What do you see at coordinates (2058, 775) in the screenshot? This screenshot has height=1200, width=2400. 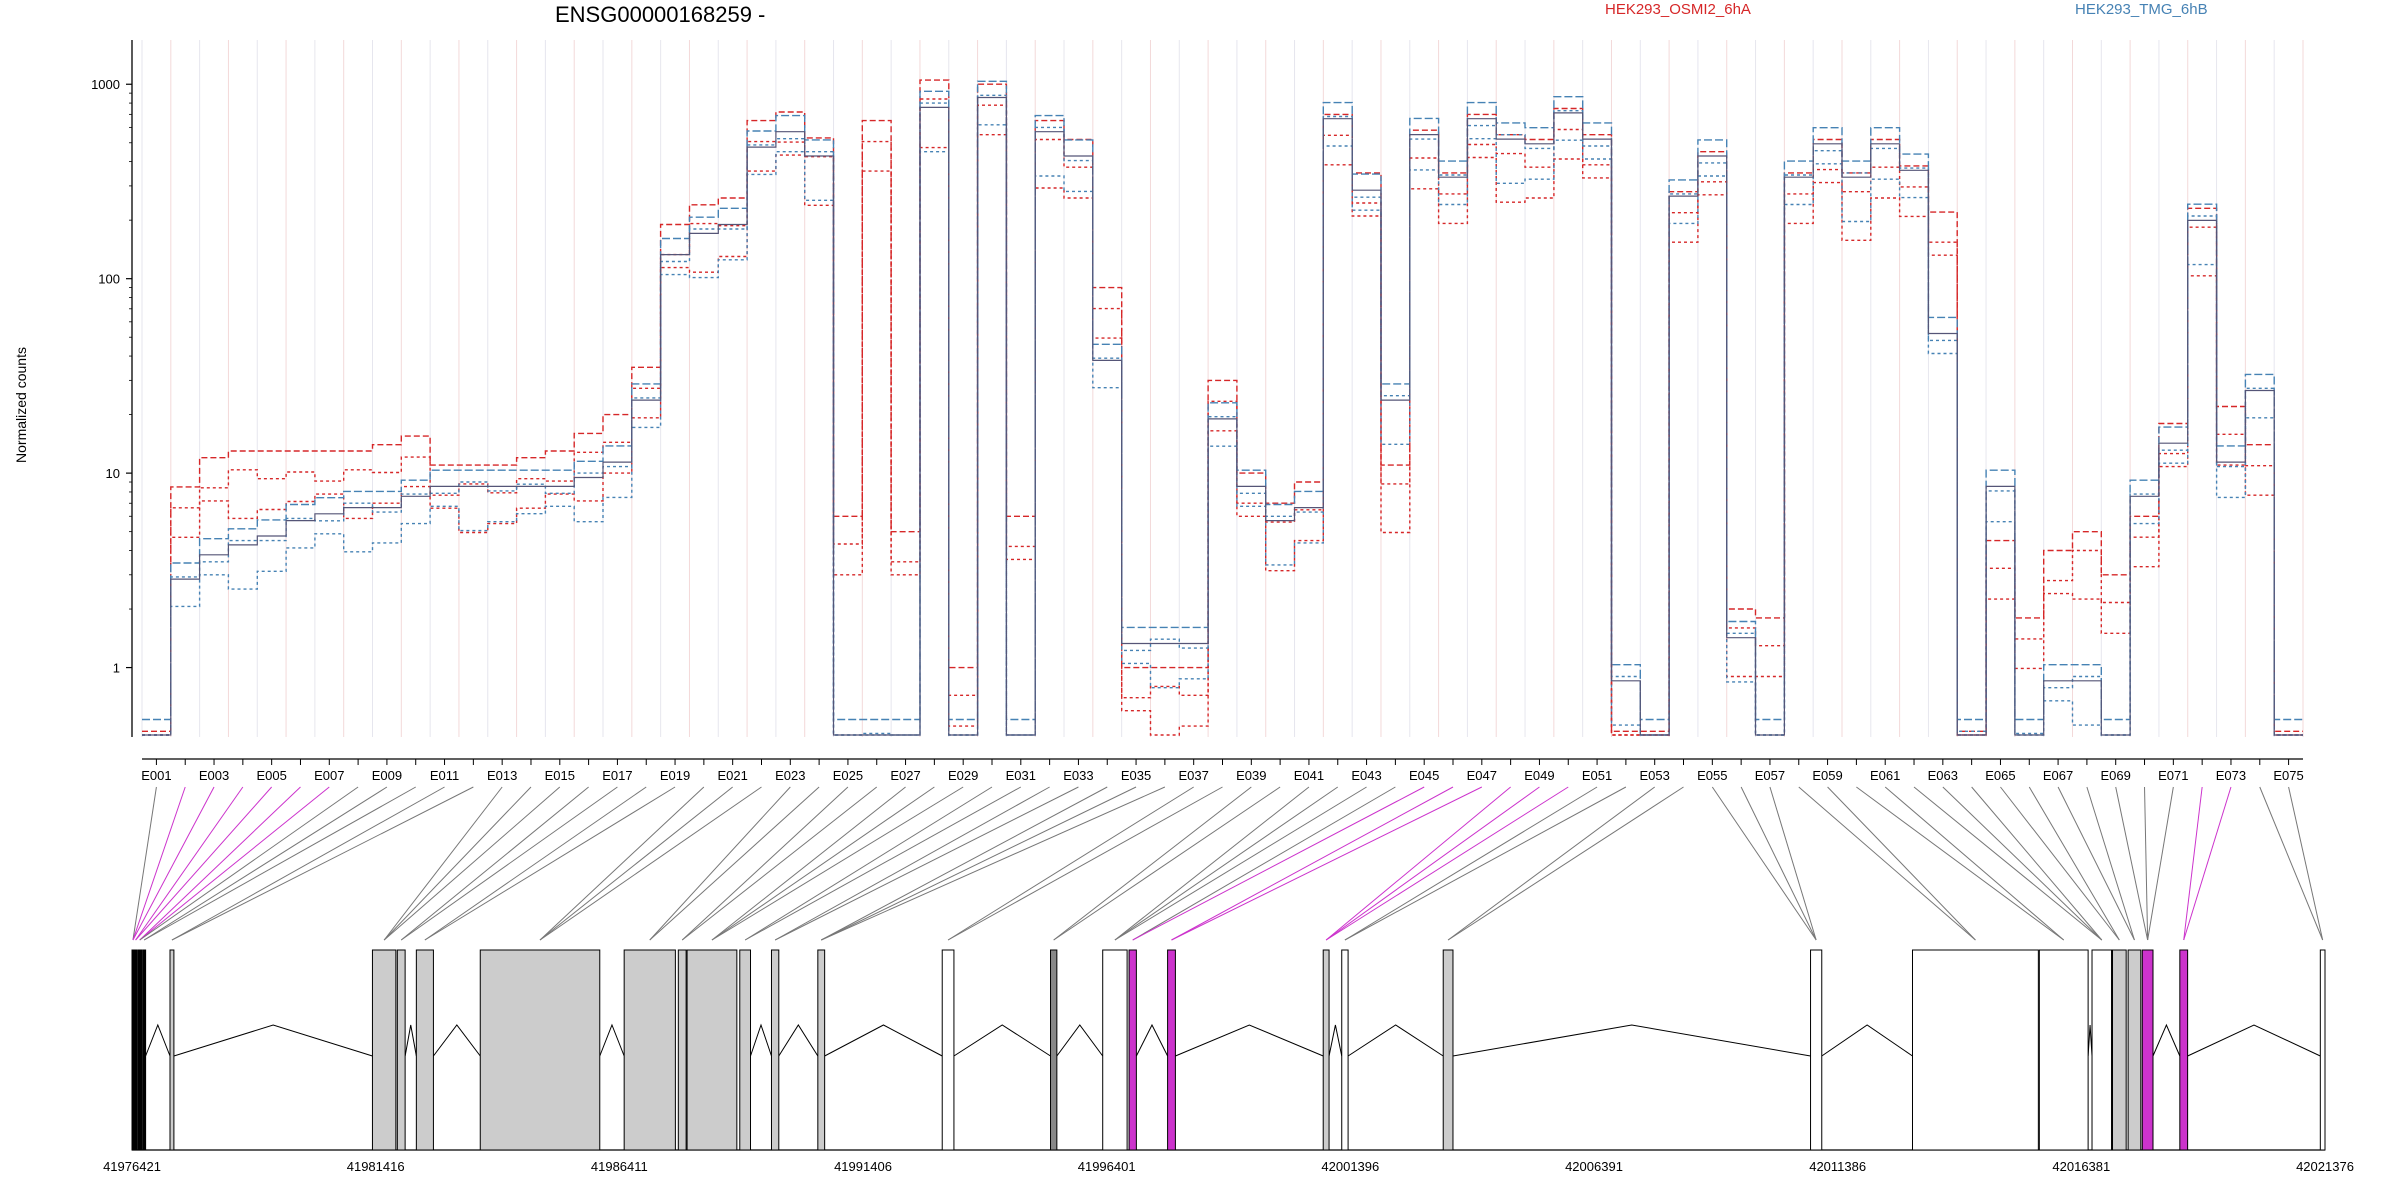 I see `exon-tick-label: E067` at bounding box center [2058, 775].